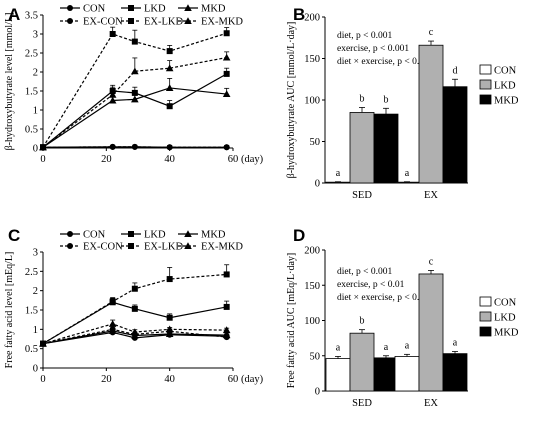  What do you see at coordinates (35, 111) in the screenshot?
I see `y-tick-label: 1` at bounding box center [35, 111].